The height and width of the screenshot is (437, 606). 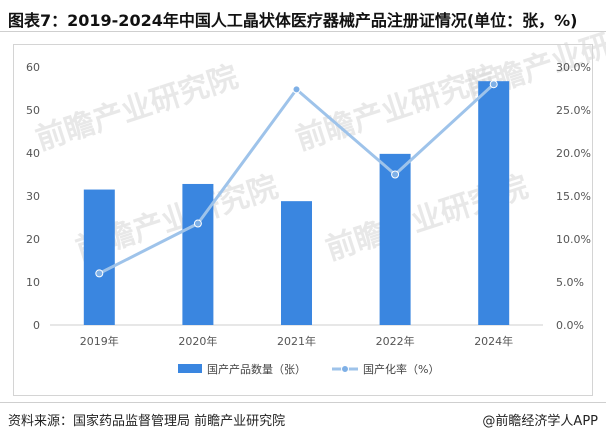 I want to click on y-right-tick-label: 0.0%, so click(x=570, y=325).